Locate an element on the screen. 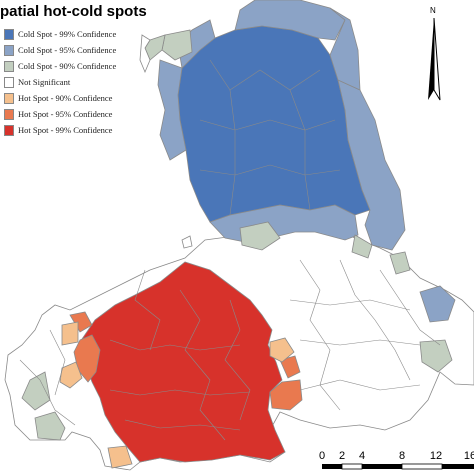  region-cold-spot-95-west is located at coordinates (172, 110).